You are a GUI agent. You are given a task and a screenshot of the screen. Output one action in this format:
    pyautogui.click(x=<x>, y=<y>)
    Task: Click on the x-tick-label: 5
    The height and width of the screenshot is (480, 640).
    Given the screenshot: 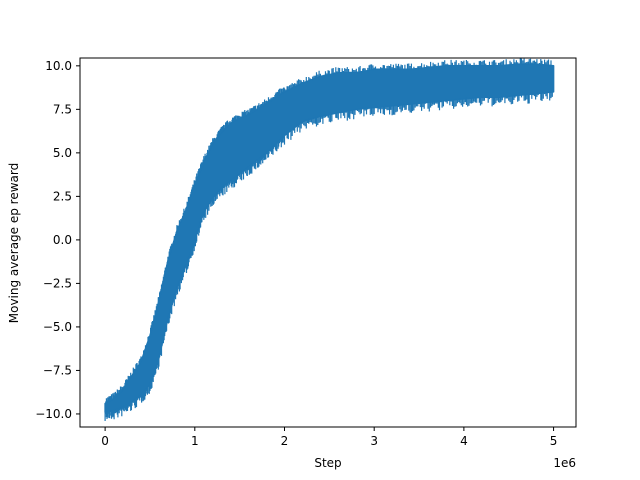 What is the action you would take?
    pyautogui.click(x=554, y=441)
    